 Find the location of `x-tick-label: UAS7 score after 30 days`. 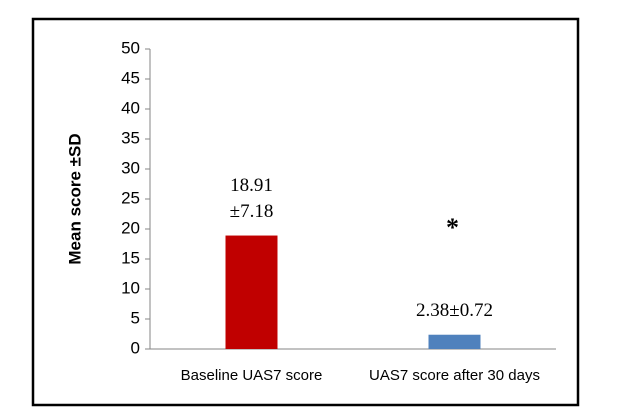

x-tick-label: UAS7 score after 30 days is located at coordinates (454, 375).